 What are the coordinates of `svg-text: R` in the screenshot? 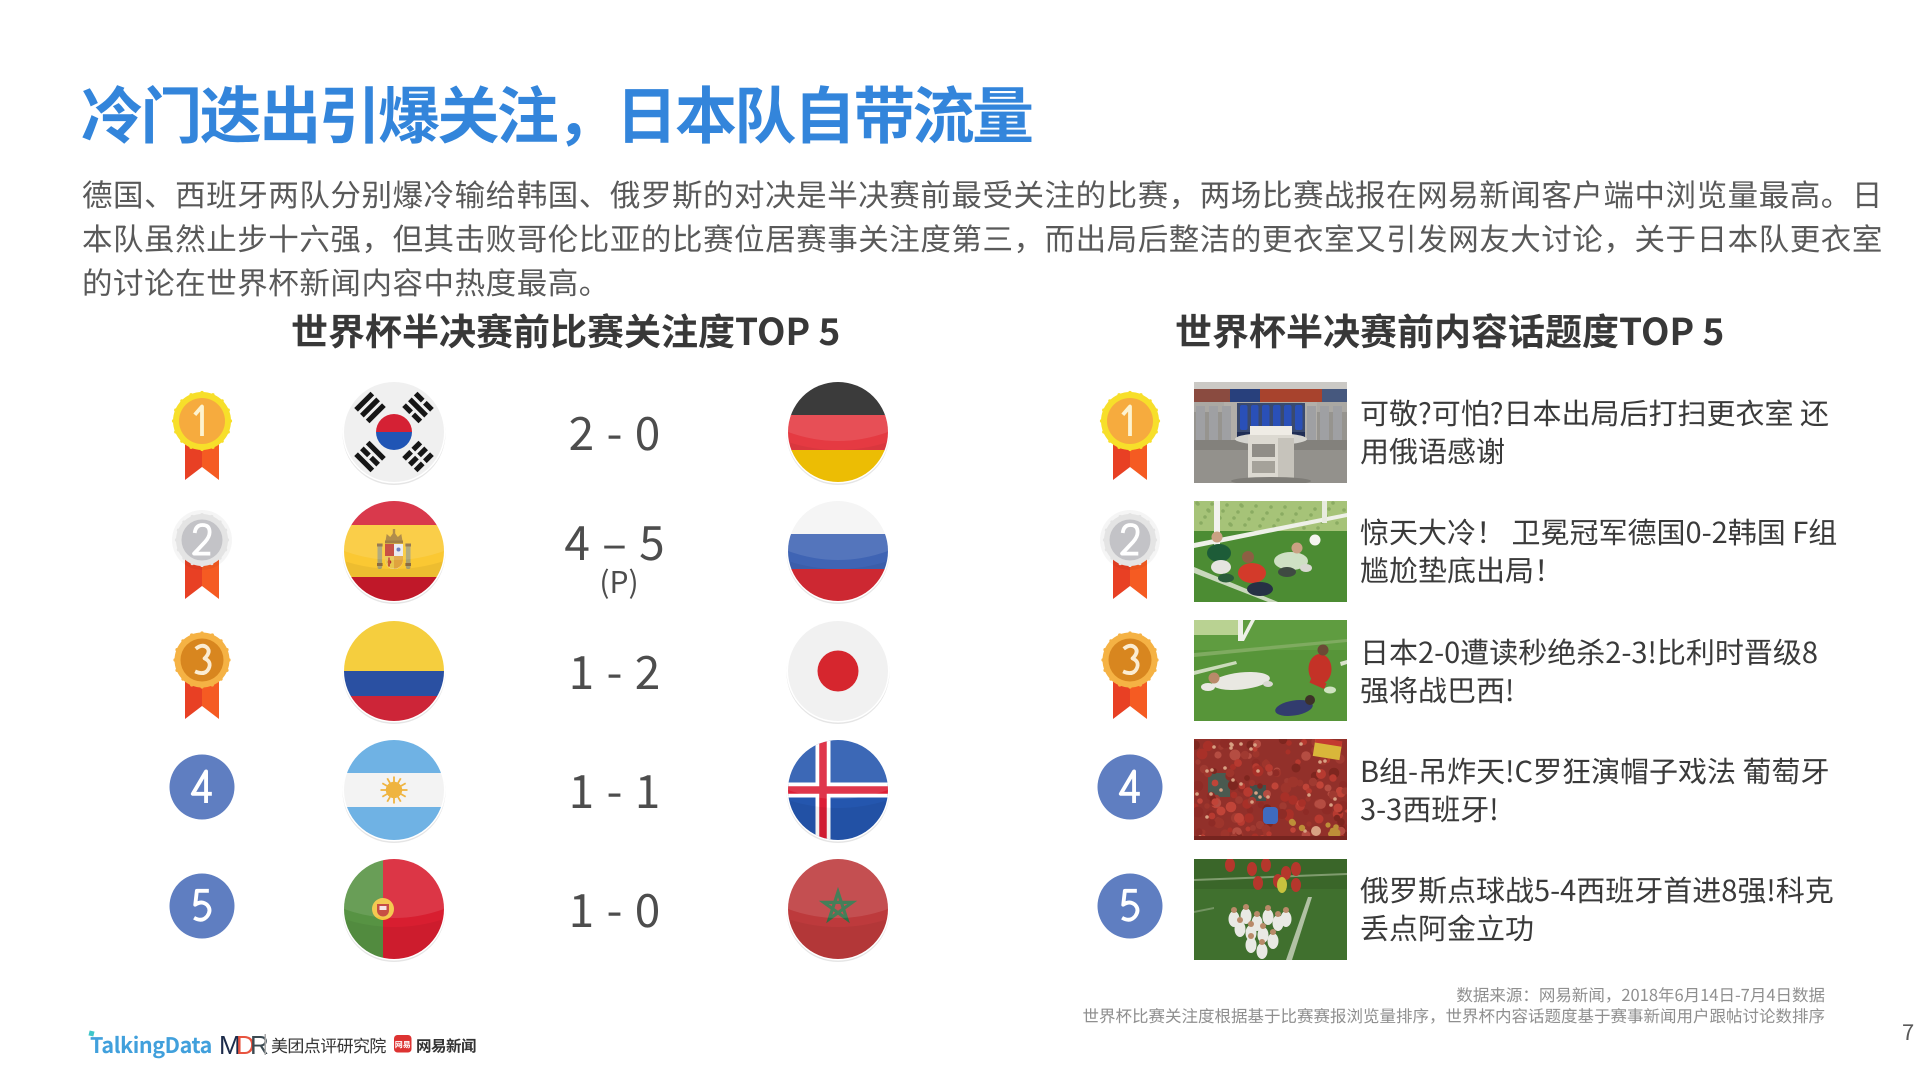 It's located at (259, 1045).